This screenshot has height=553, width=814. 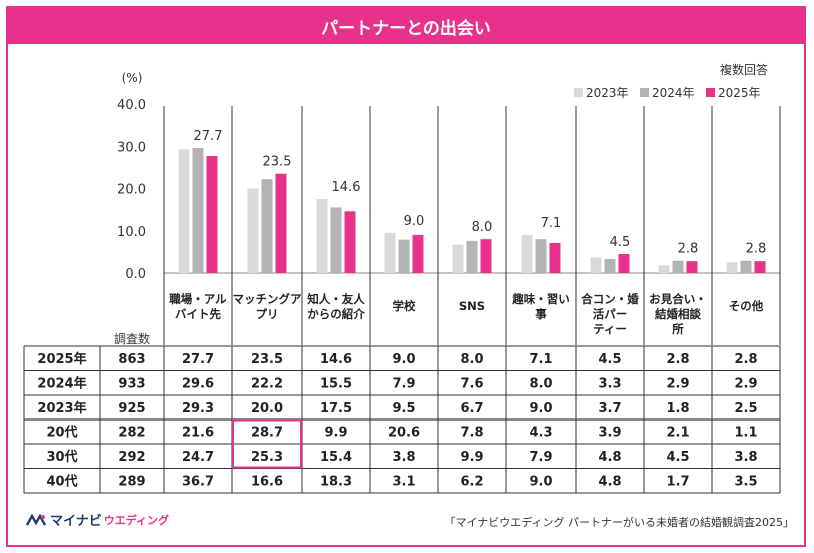 I want to click on legend-label: 2025年, so click(x=739, y=93).